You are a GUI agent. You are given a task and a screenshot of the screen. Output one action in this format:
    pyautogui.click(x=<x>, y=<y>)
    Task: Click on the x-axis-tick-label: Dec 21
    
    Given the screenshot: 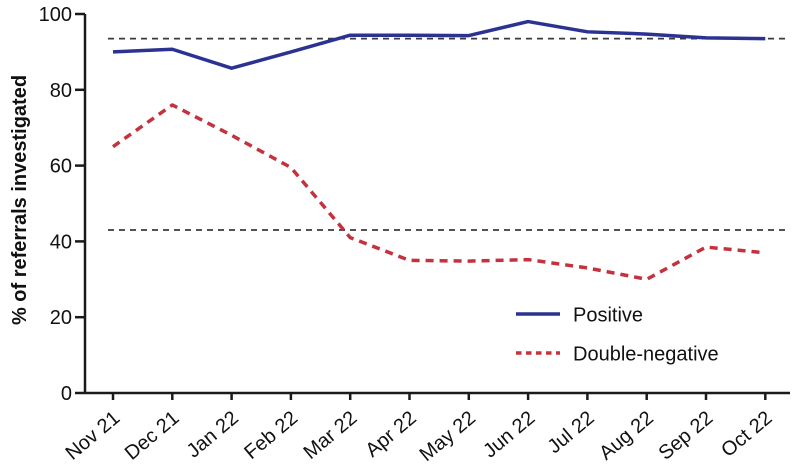 What is the action you would take?
    pyautogui.click(x=152, y=436)
    